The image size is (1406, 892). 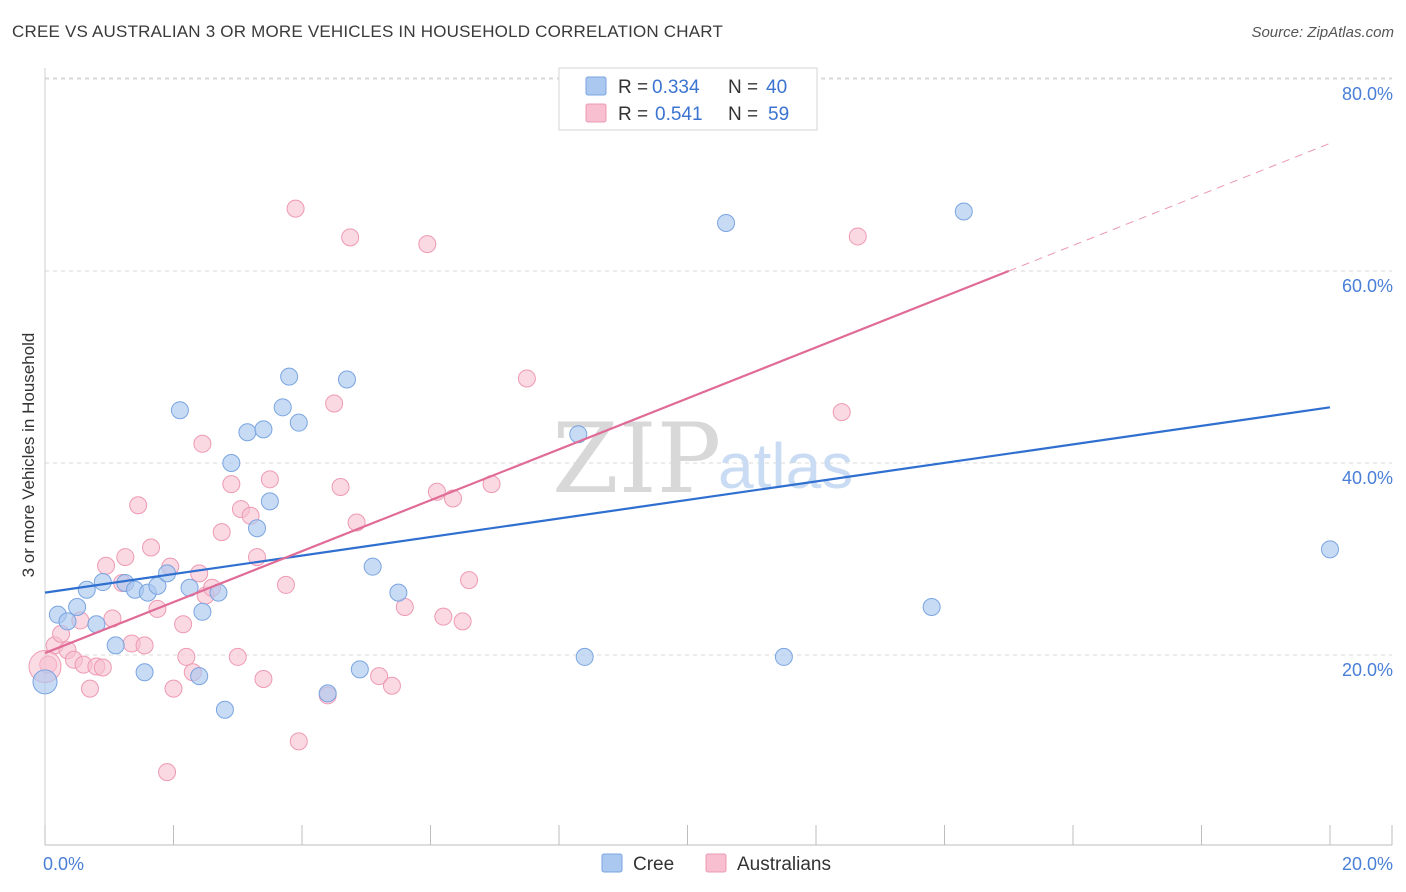 I want to click on legend-swatch-cree, so click(x=596, y=86).